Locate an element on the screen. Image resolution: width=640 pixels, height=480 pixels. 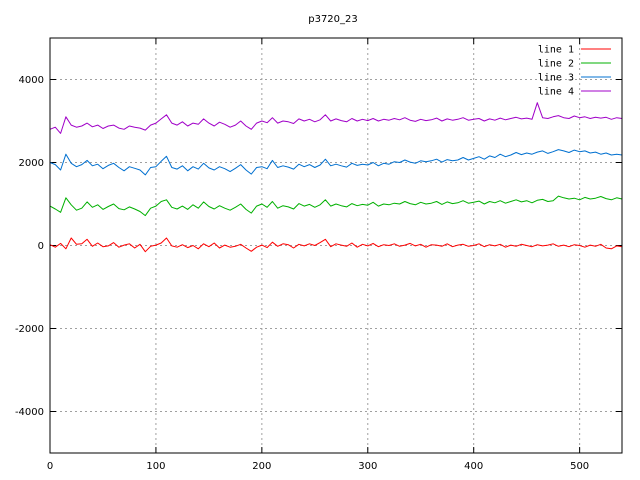
y-tick-label: -4000 is located at coordinates (29, 412).